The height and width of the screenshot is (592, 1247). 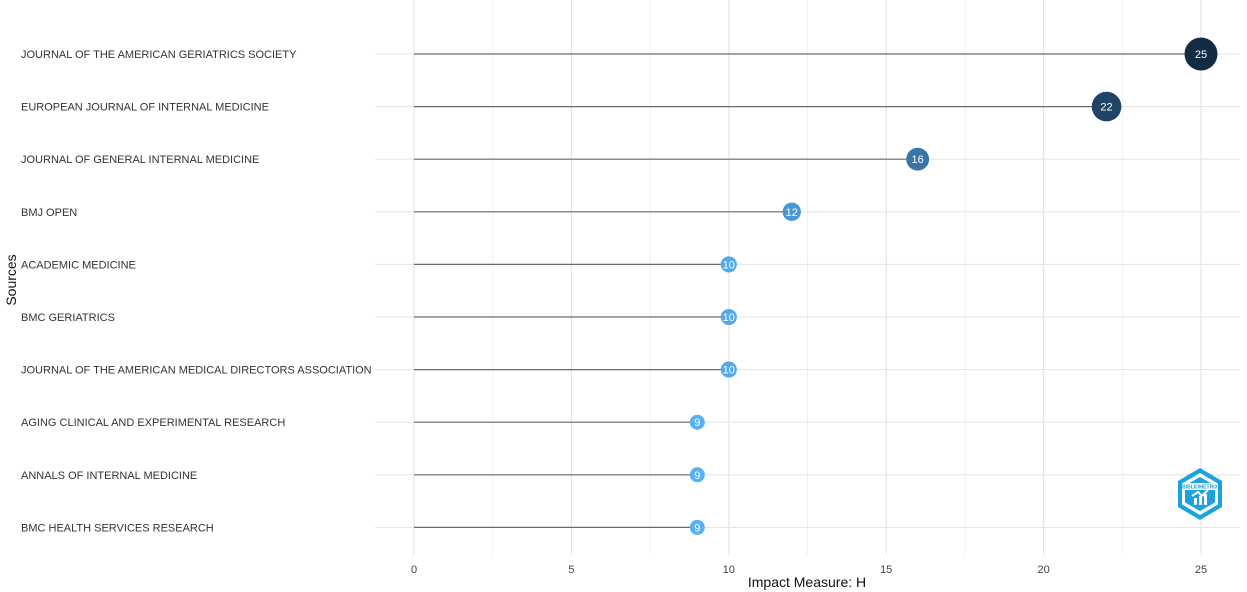 What do you see at coordinates (68, 318) in the screenshot?
I see `source-label: BMC GERIATRICS` at bounding box center [68, 318].